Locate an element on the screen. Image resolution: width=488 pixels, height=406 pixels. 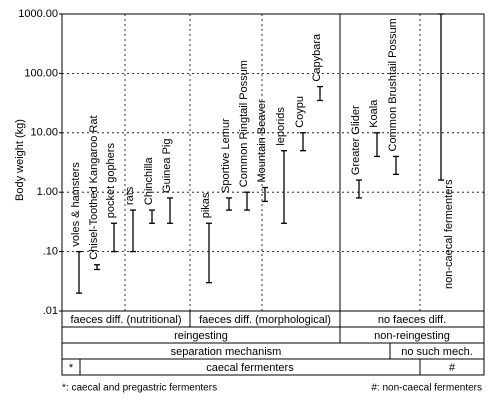
category-label: pikas is located at coordinates (206, 205).